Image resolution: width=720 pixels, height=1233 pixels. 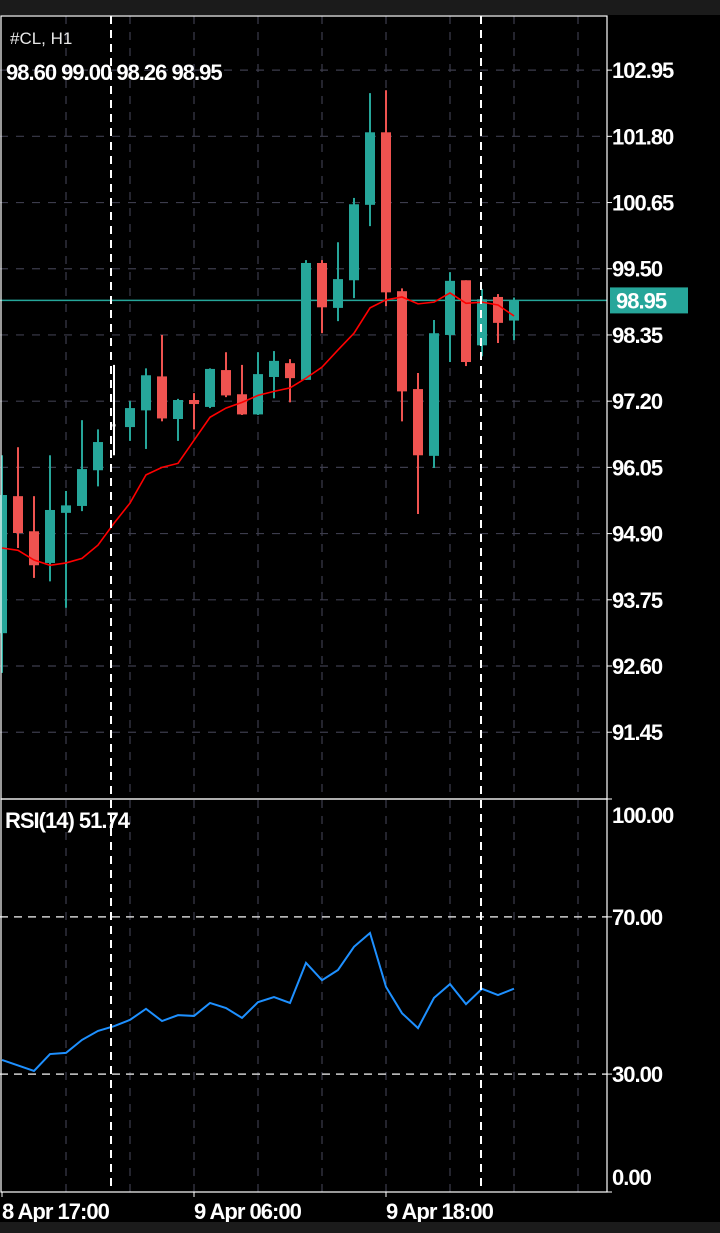 I want to click on rsi-indicator-label: RSI(14) 51.74, so click(x=67, y=820).